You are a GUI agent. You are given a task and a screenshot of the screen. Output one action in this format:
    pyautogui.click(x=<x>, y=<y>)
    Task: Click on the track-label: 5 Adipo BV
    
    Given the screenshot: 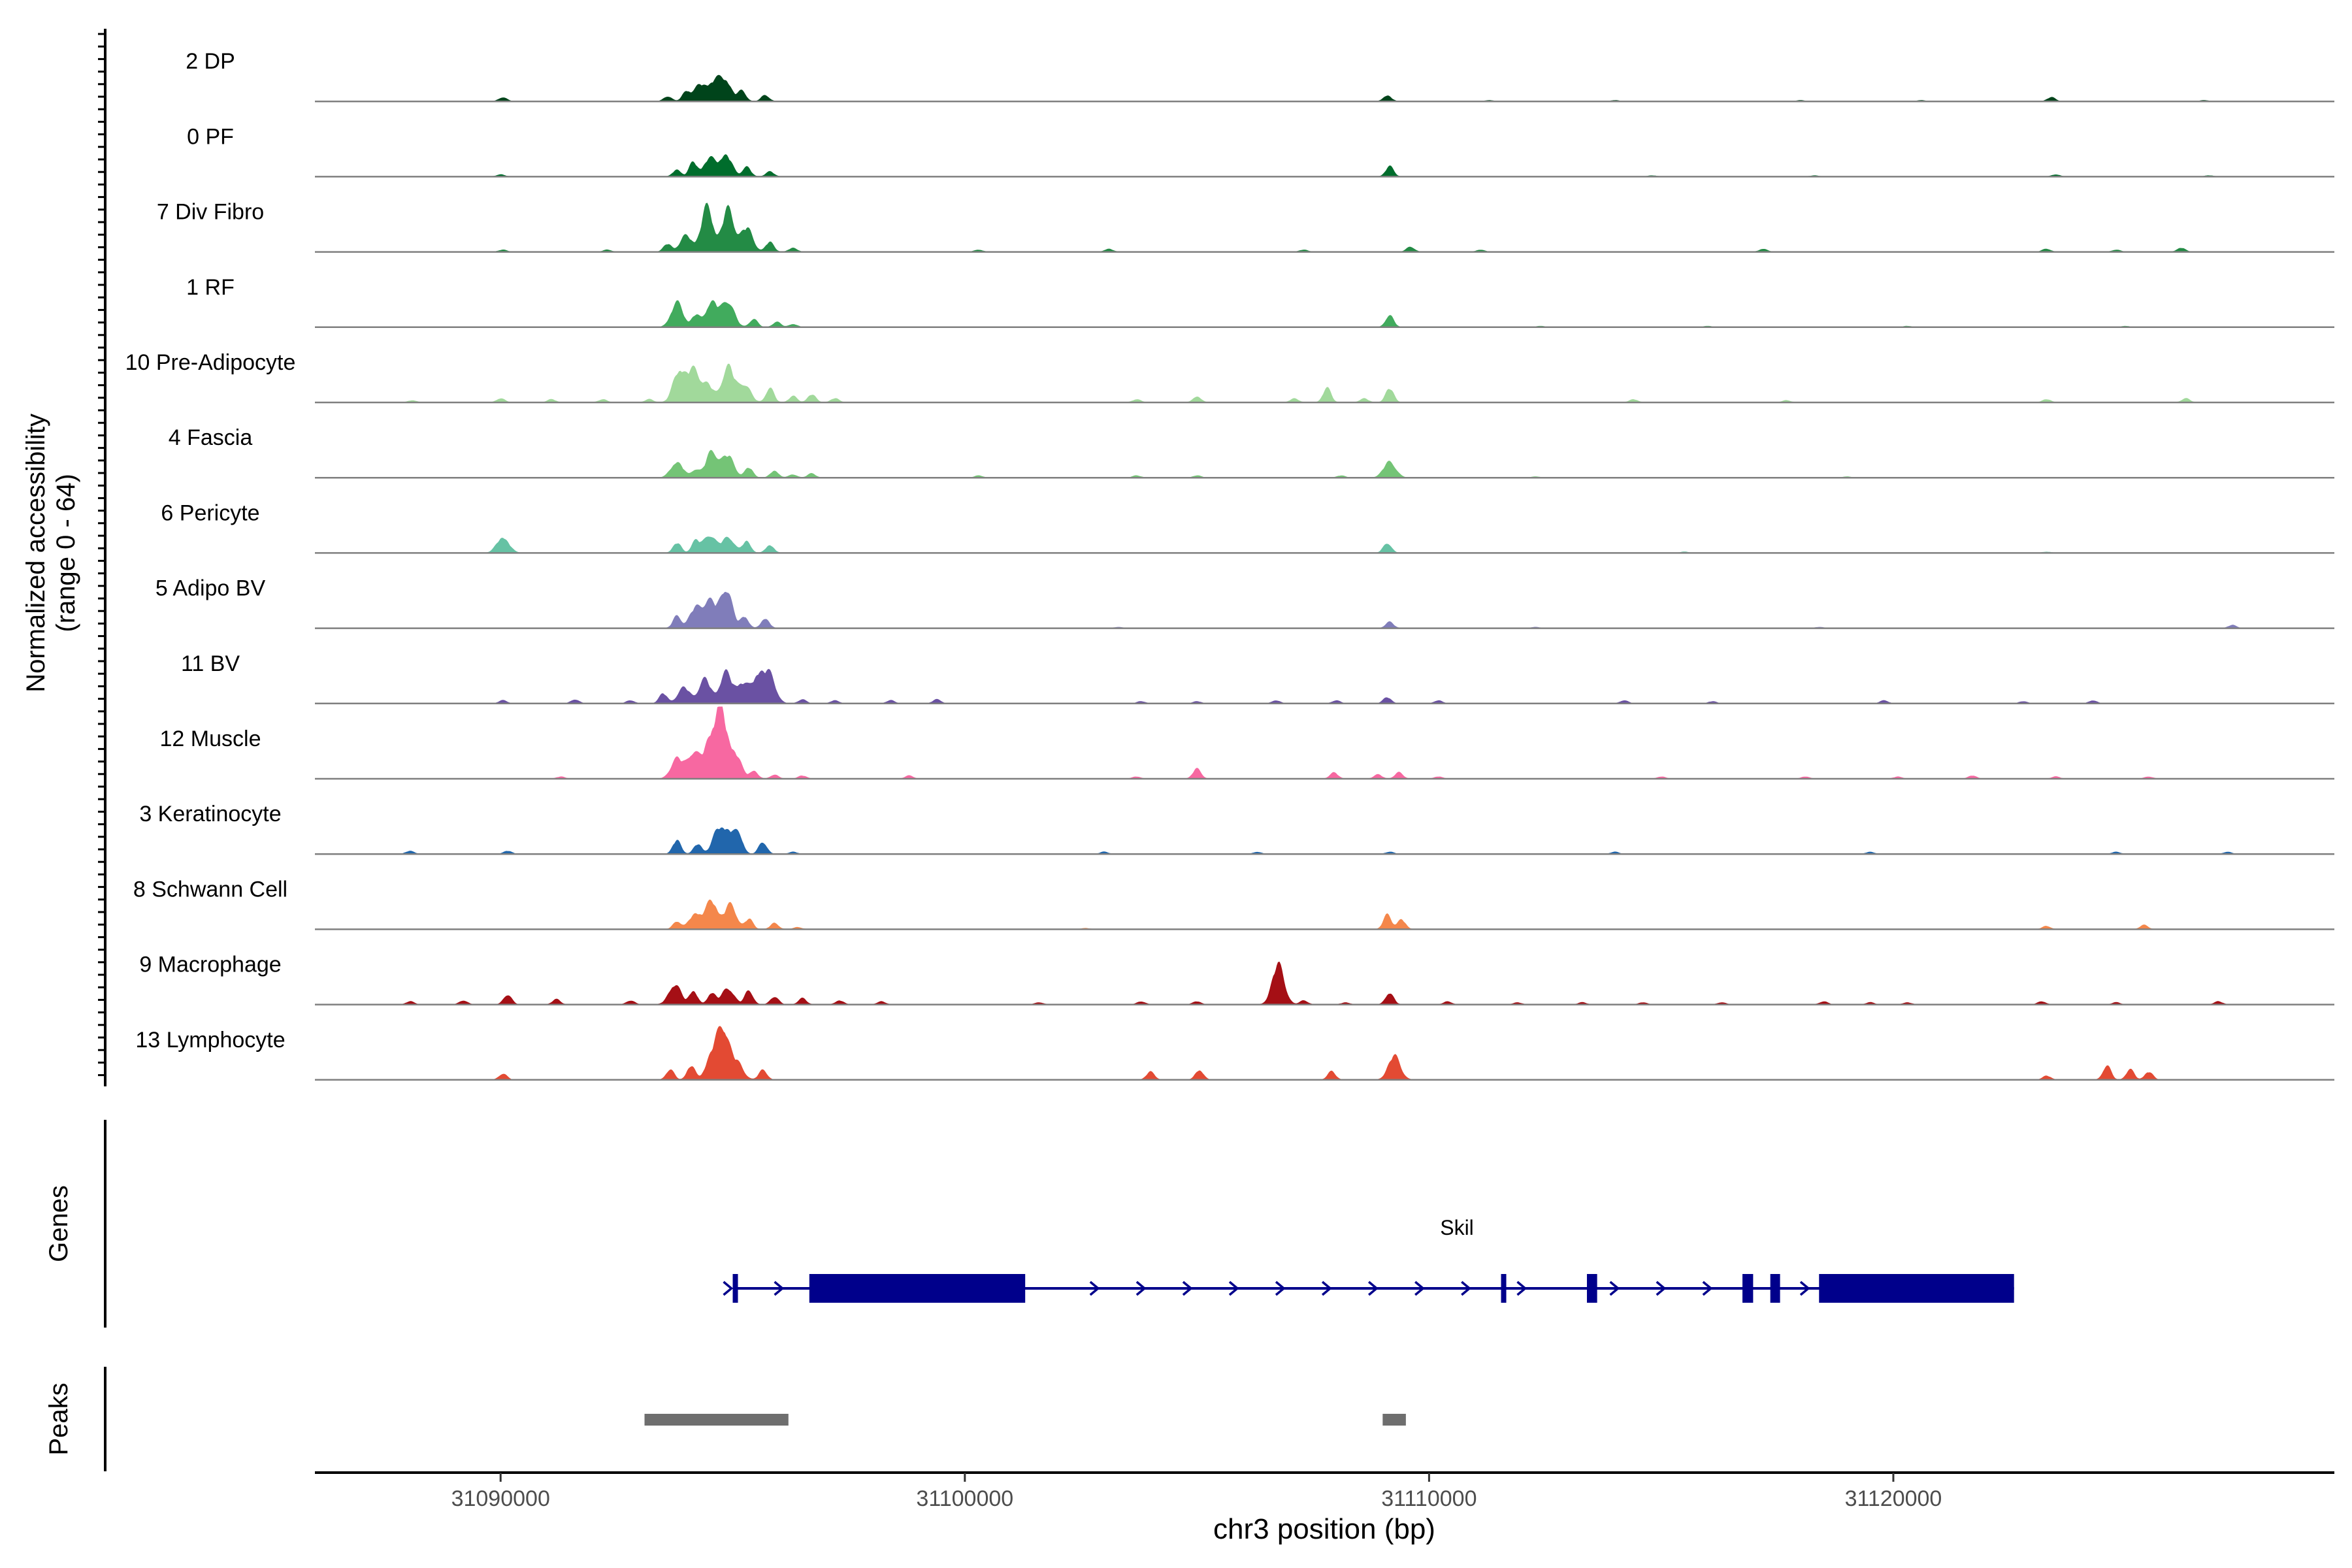 What is the action you would take?
    pyautogui.click(x=210, y=588)
    